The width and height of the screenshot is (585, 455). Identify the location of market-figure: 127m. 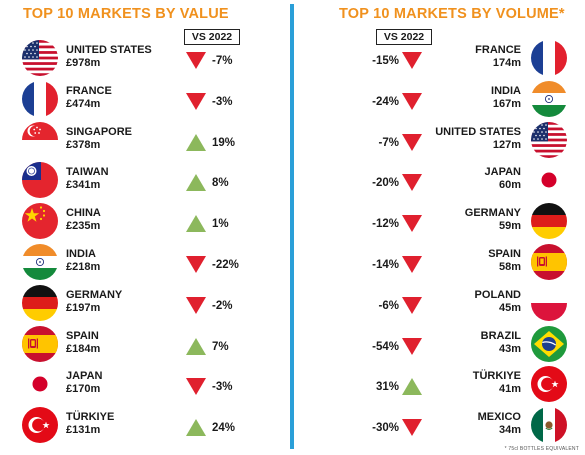
(506, 144).